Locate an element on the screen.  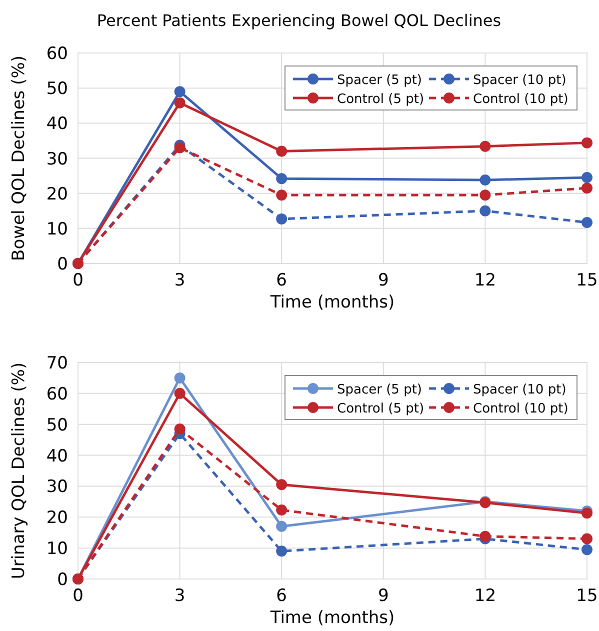
y-axis-title: Urinary QOL Declines (%) is located at coordinates (19, 471).